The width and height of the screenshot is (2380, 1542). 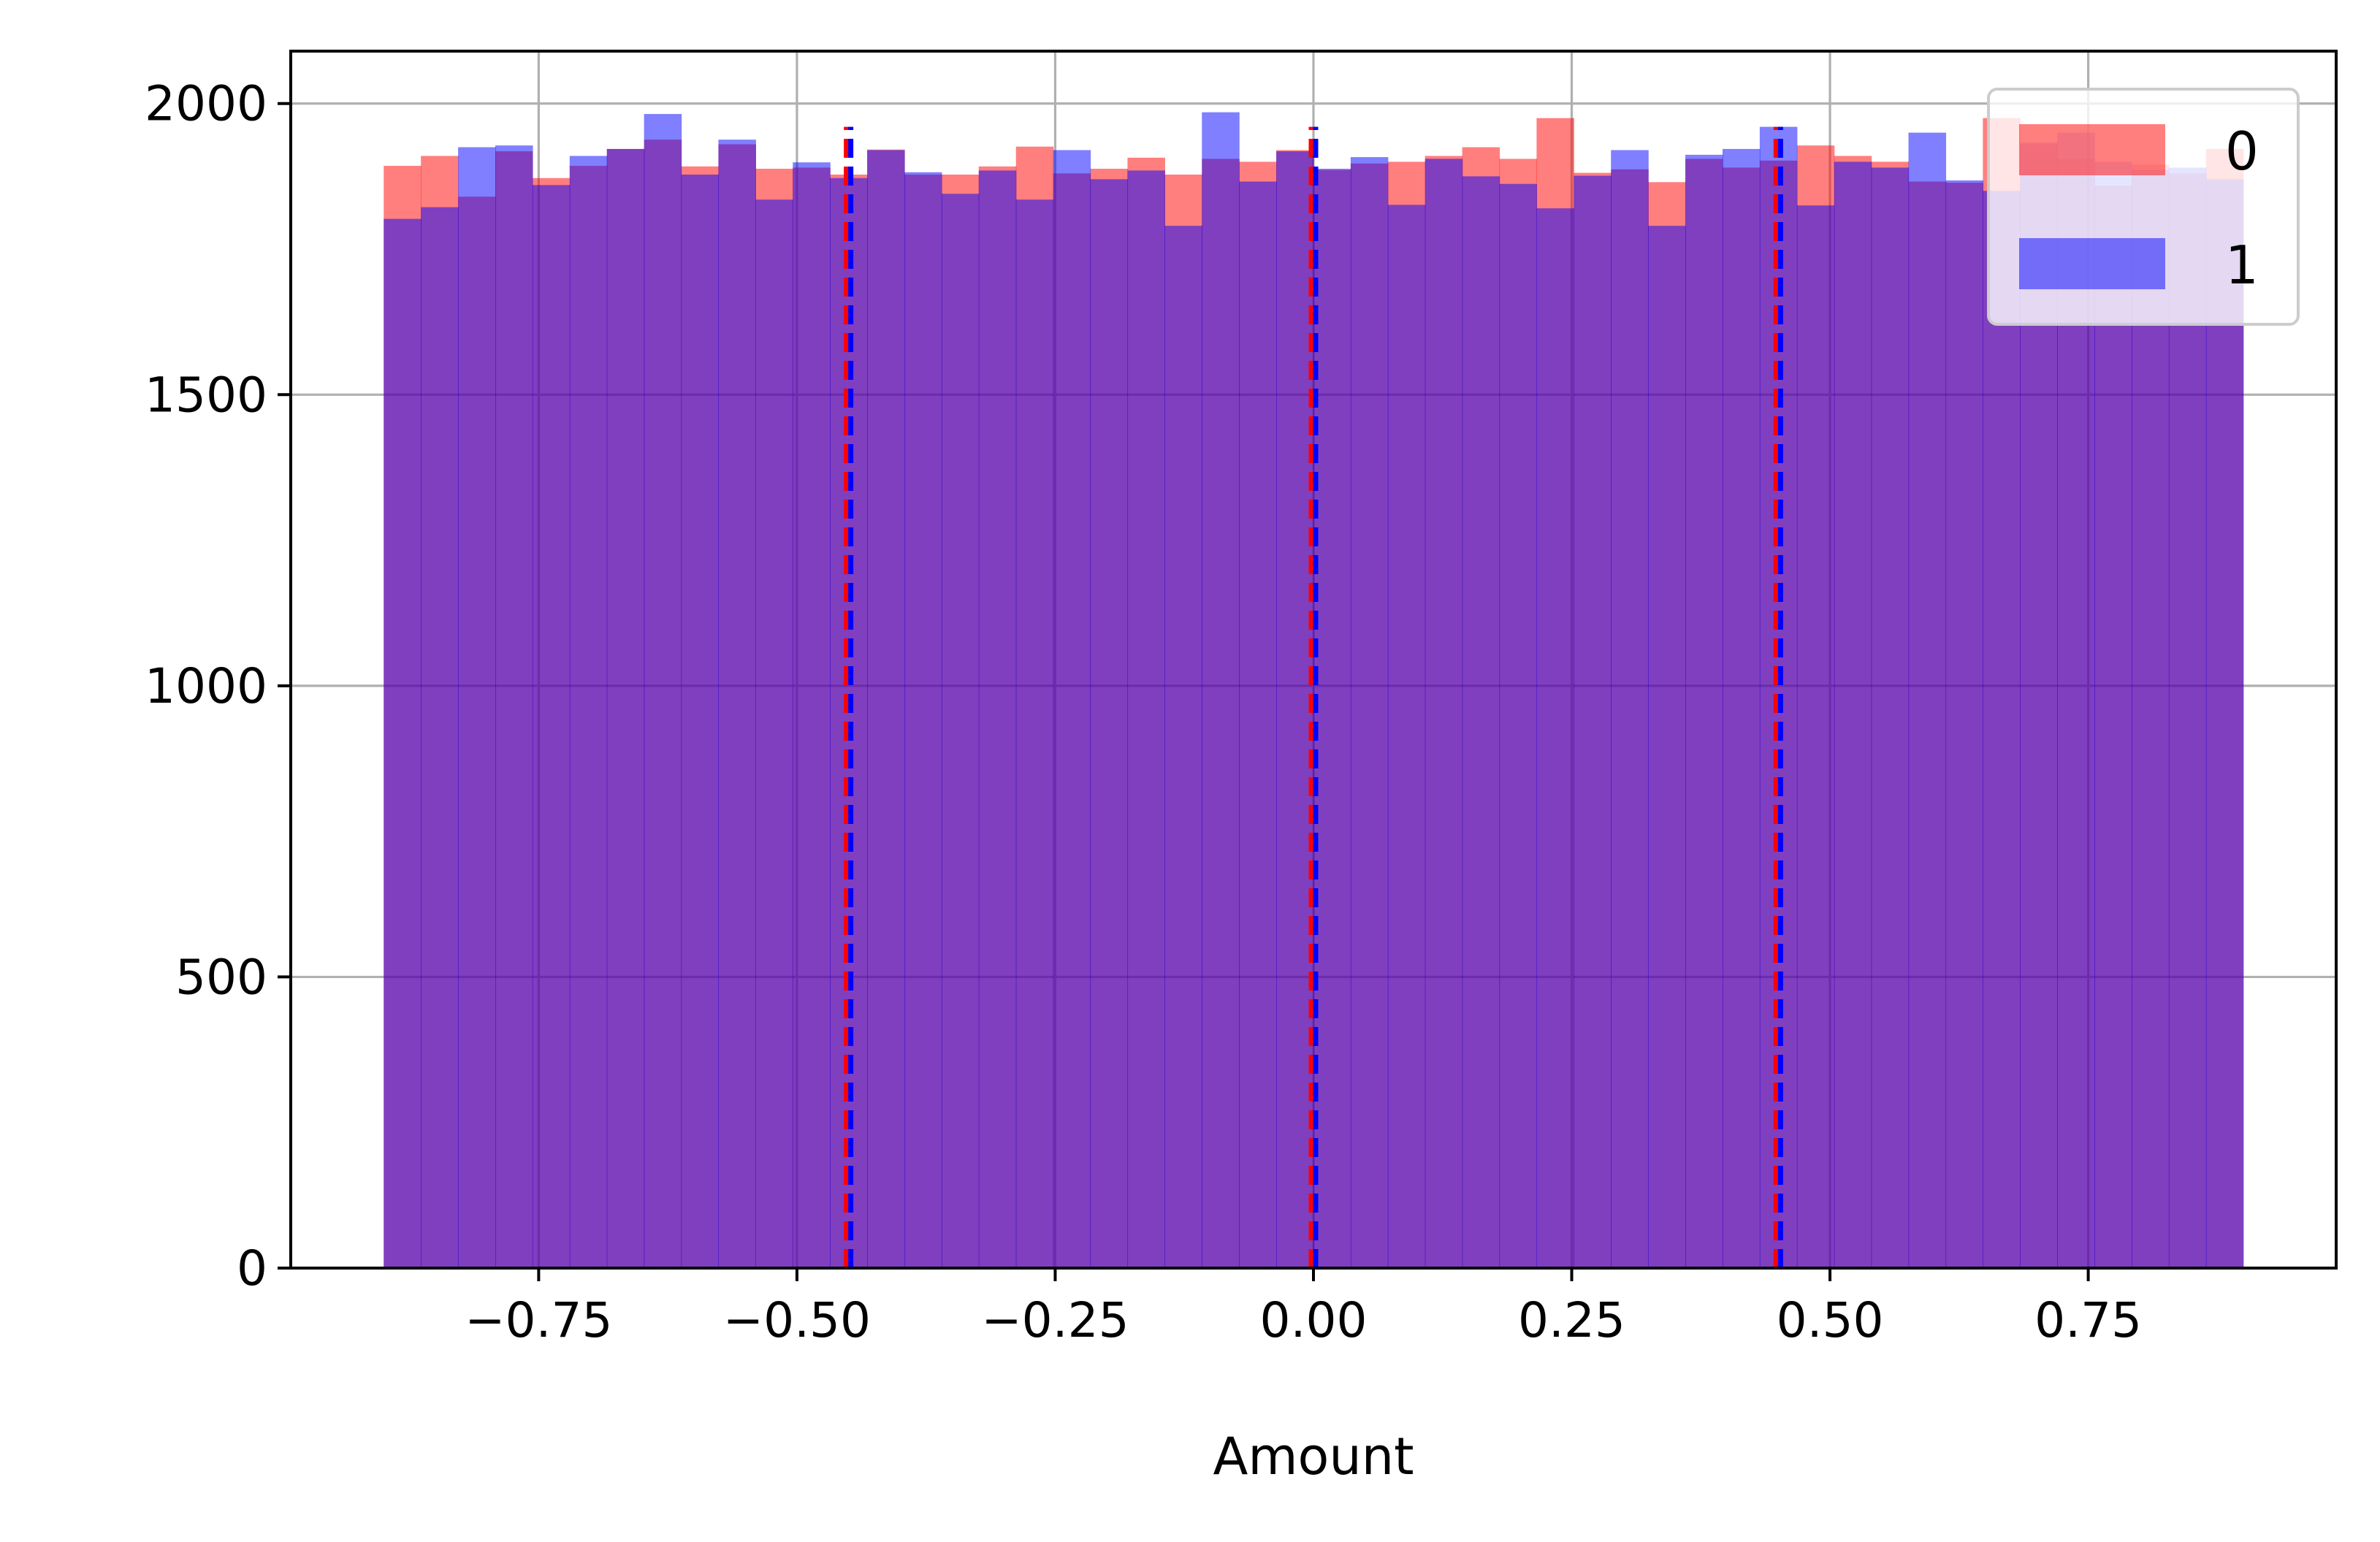 I want to click on x-tick-label-1: −0.50, so click(x=797, y=1320).